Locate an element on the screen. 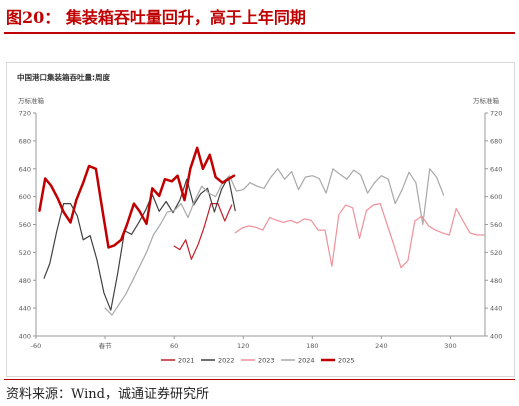  series-line-2022 is located at coordinates (139, 243).